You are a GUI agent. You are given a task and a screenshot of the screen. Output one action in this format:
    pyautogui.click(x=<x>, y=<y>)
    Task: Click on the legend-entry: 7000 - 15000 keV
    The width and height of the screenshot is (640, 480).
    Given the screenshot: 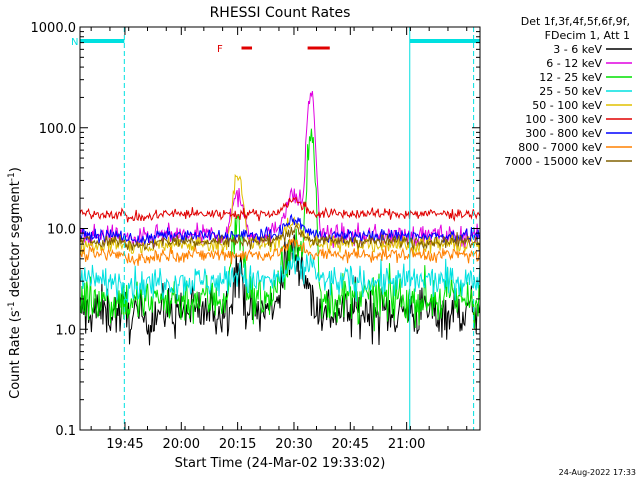 What is the action you would take?
    pyautogui.click(x=553, y=161)
    